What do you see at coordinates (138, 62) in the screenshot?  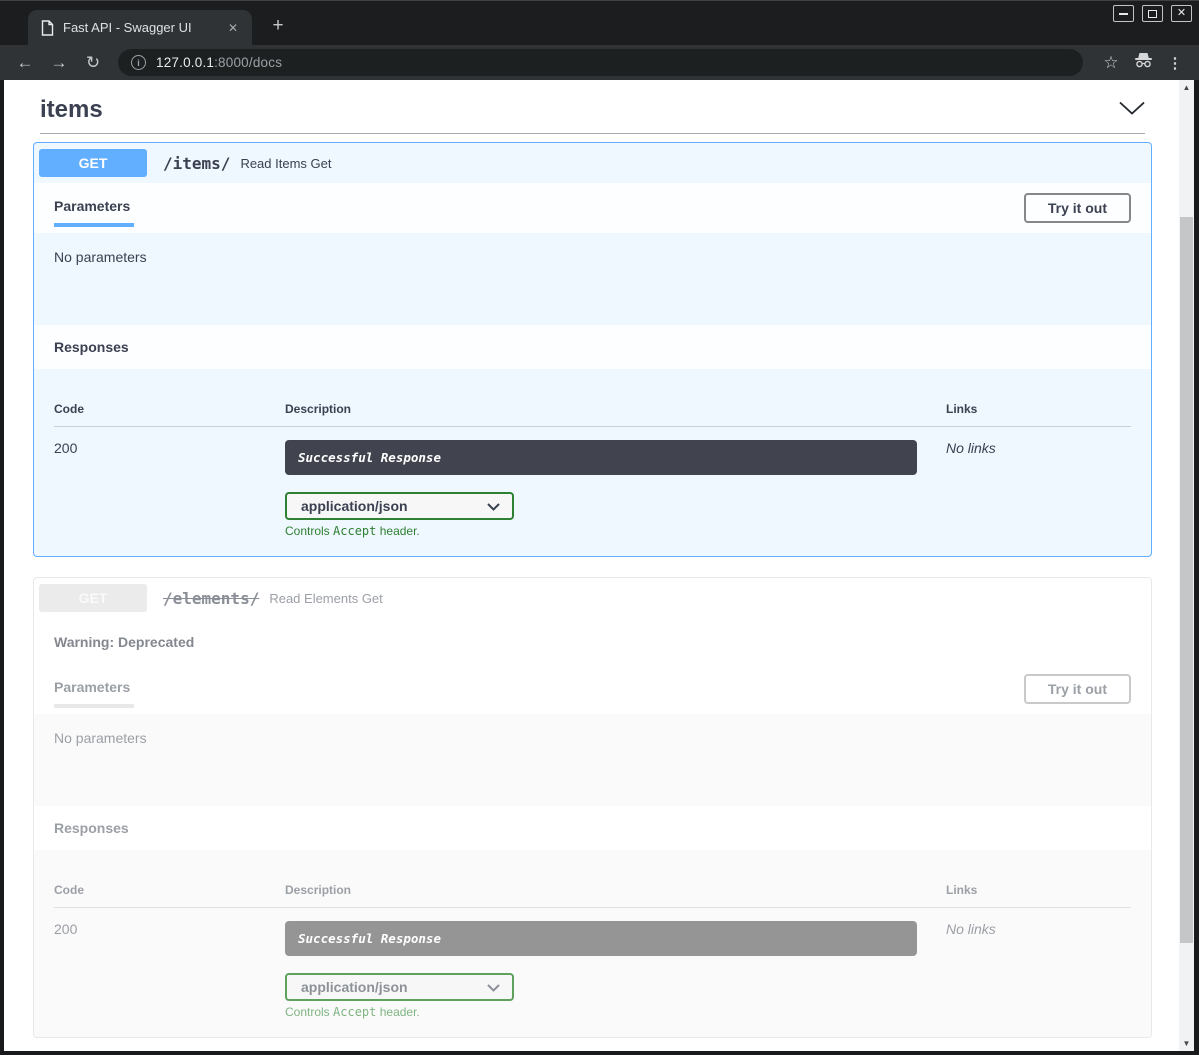 I see `site-info-icon: i` at bounding box center [138, 62].